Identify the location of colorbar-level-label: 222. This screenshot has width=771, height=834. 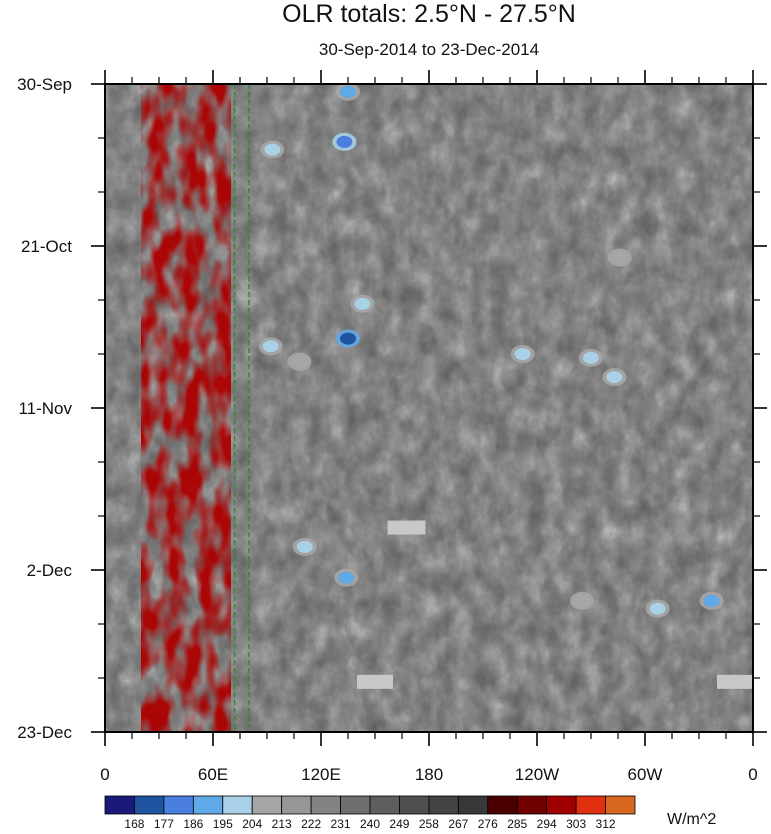
(311, 824).